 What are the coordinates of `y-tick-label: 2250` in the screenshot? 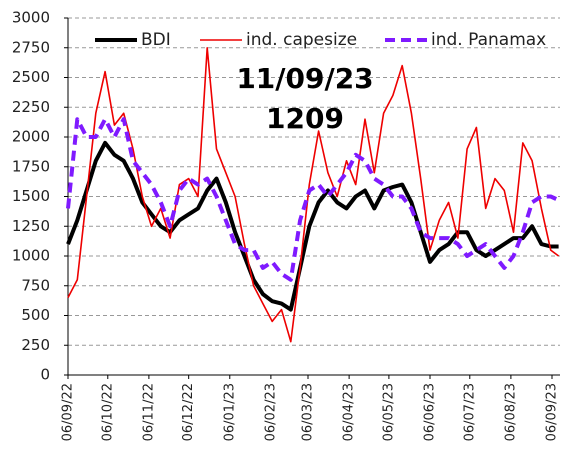 It's located at (31, 107).